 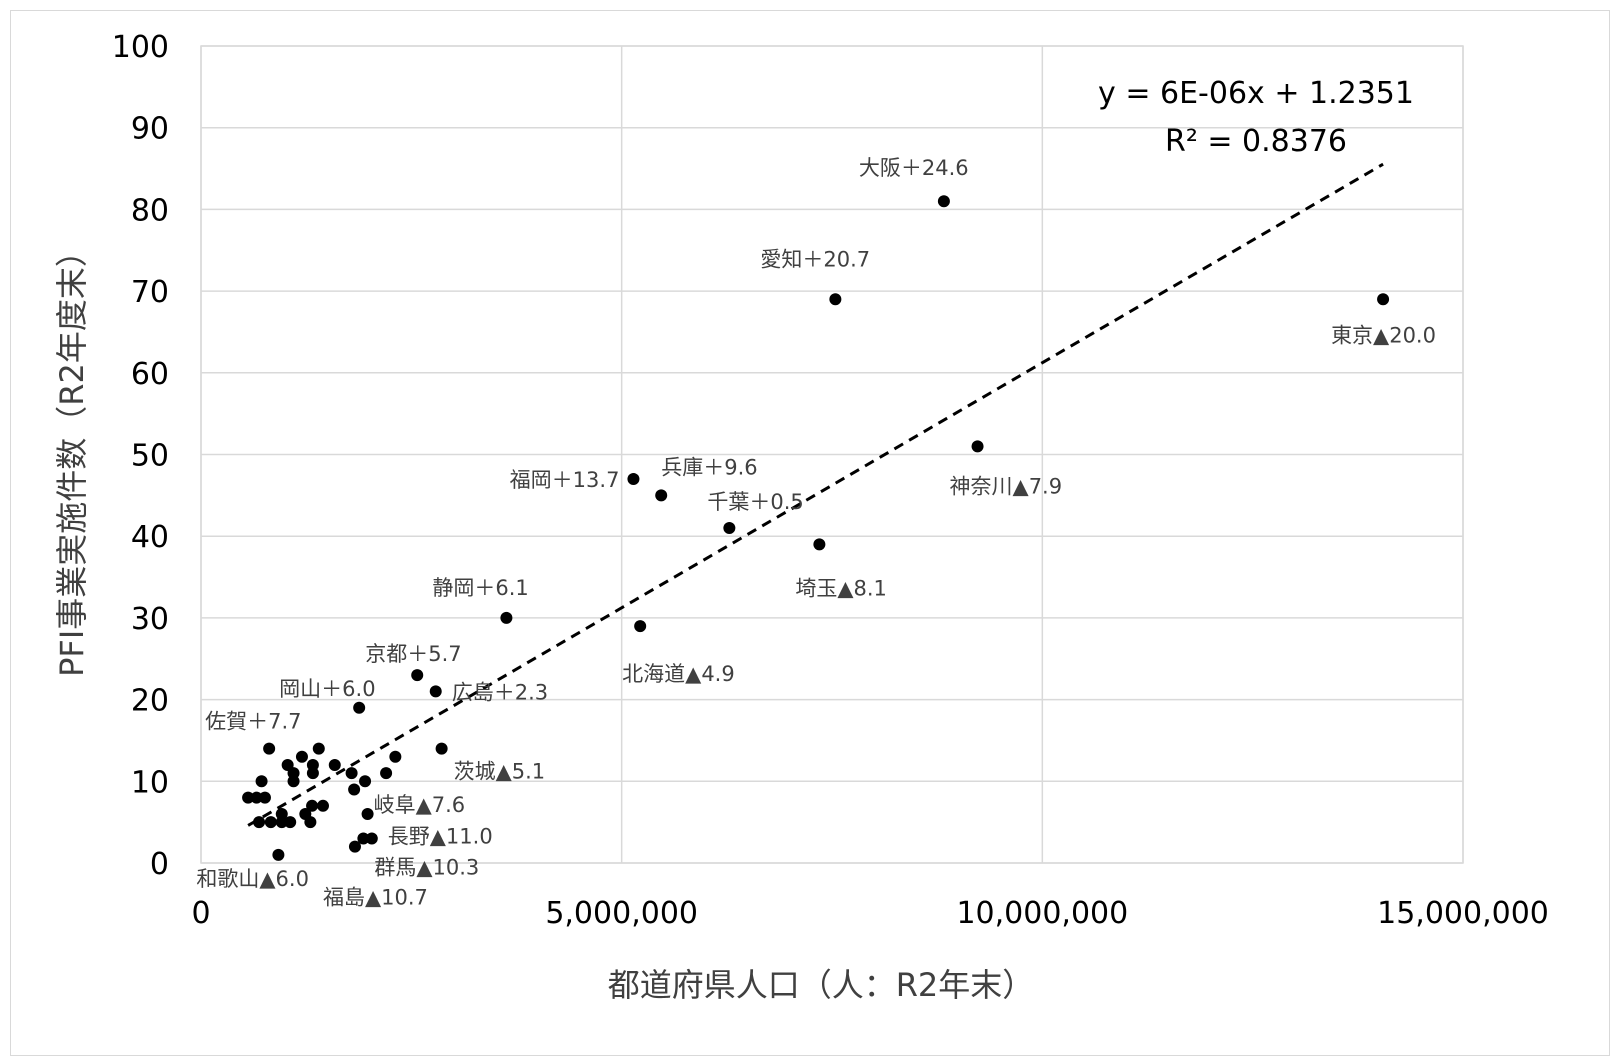 I want to click on point-label: 福島▲10.7, so click(x=375, y=898).